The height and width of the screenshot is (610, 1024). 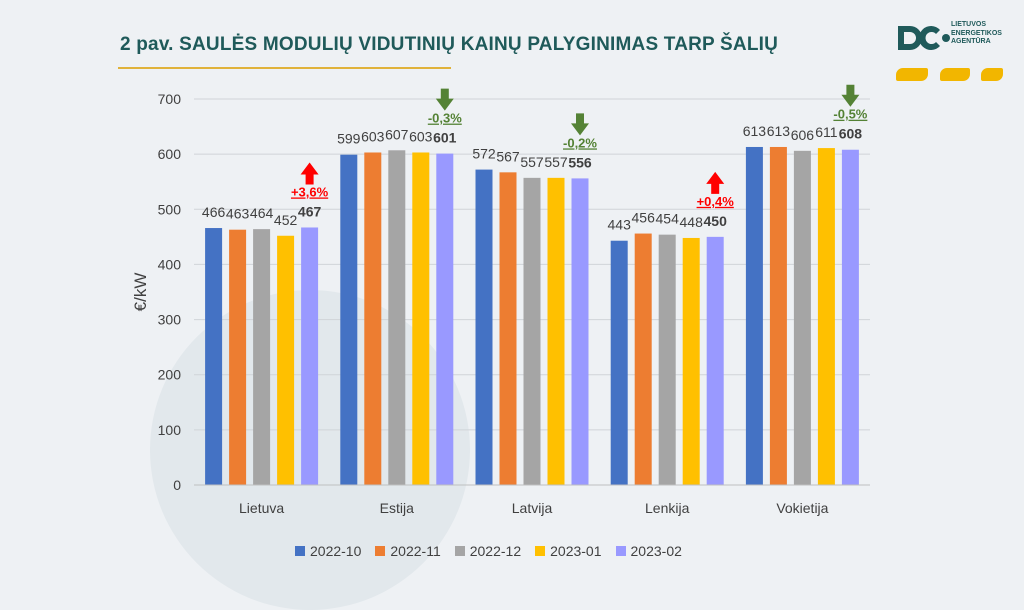 I want to click on x-tick-label: Lietuva, so click(x=261, y=508).